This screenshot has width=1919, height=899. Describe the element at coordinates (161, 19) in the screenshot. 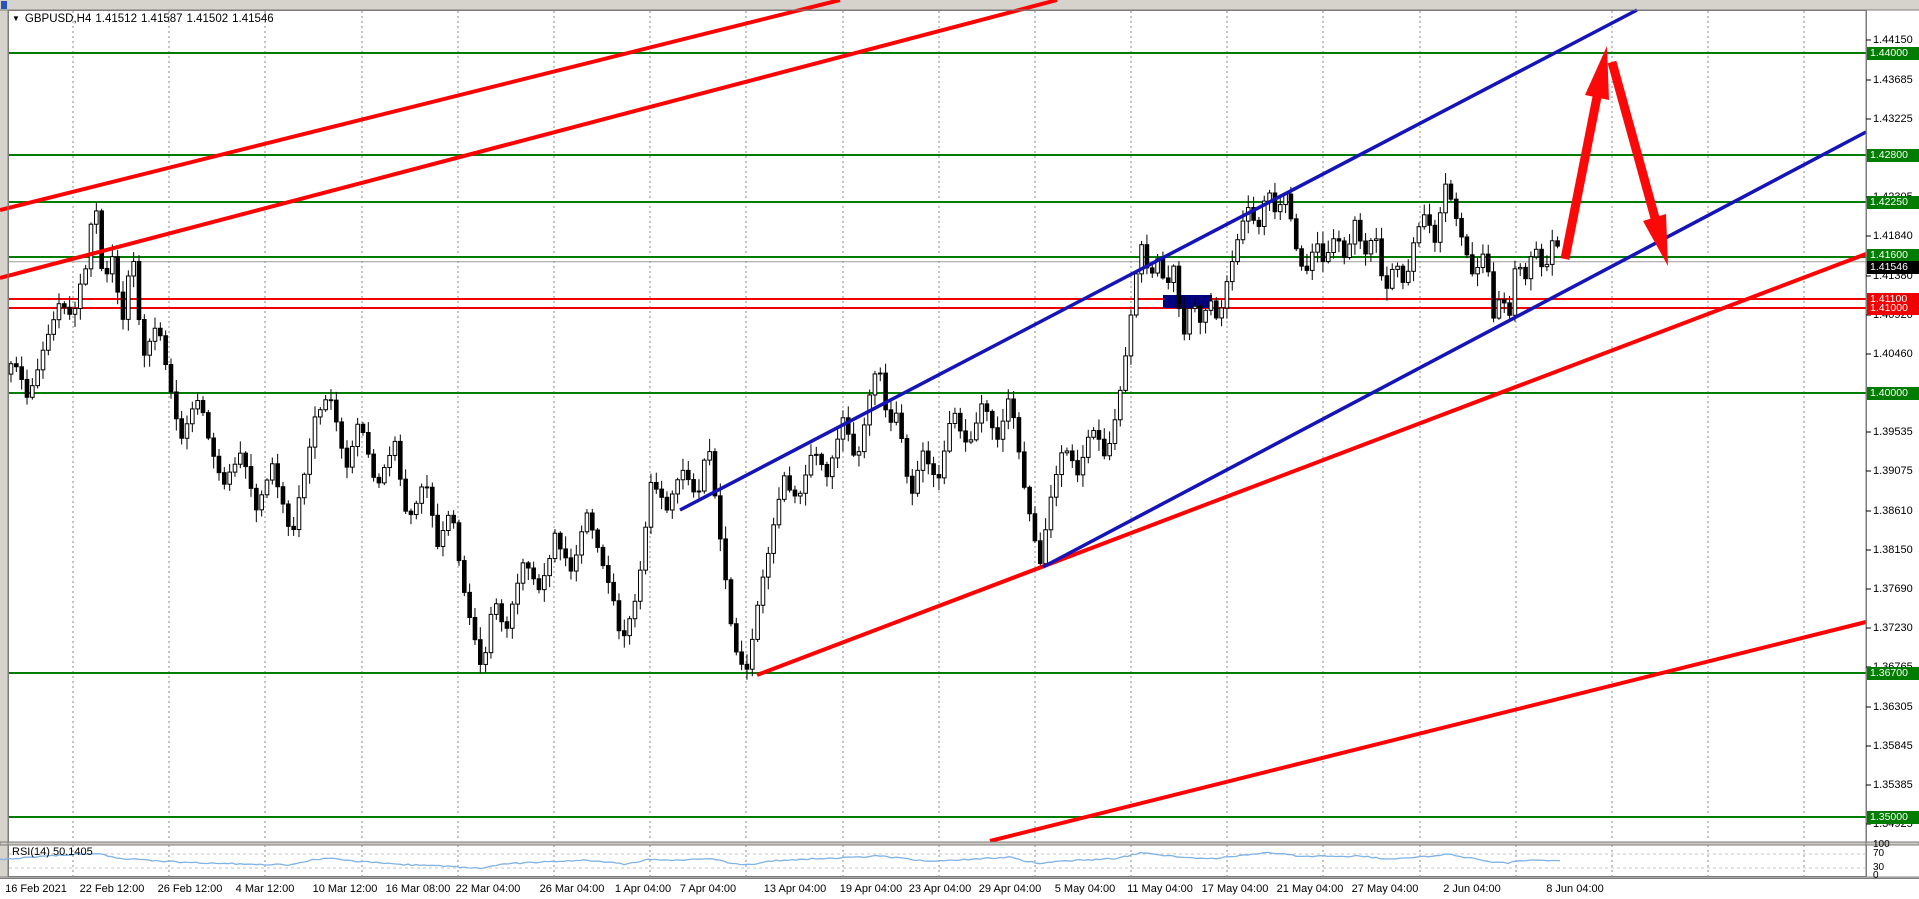

I see `quote-high: 1.41587` at that location.